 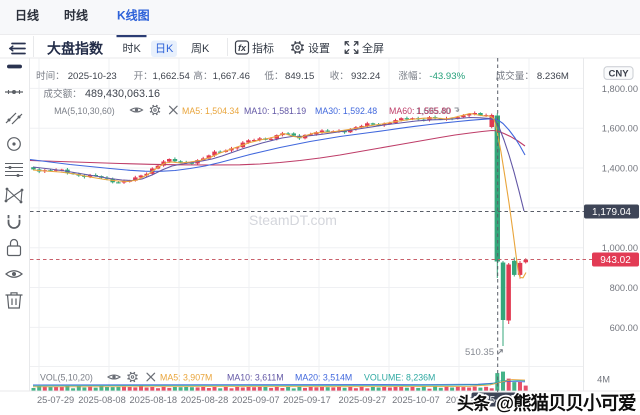 I want to click on svg-text: 日线, so click(x=27, y=15).